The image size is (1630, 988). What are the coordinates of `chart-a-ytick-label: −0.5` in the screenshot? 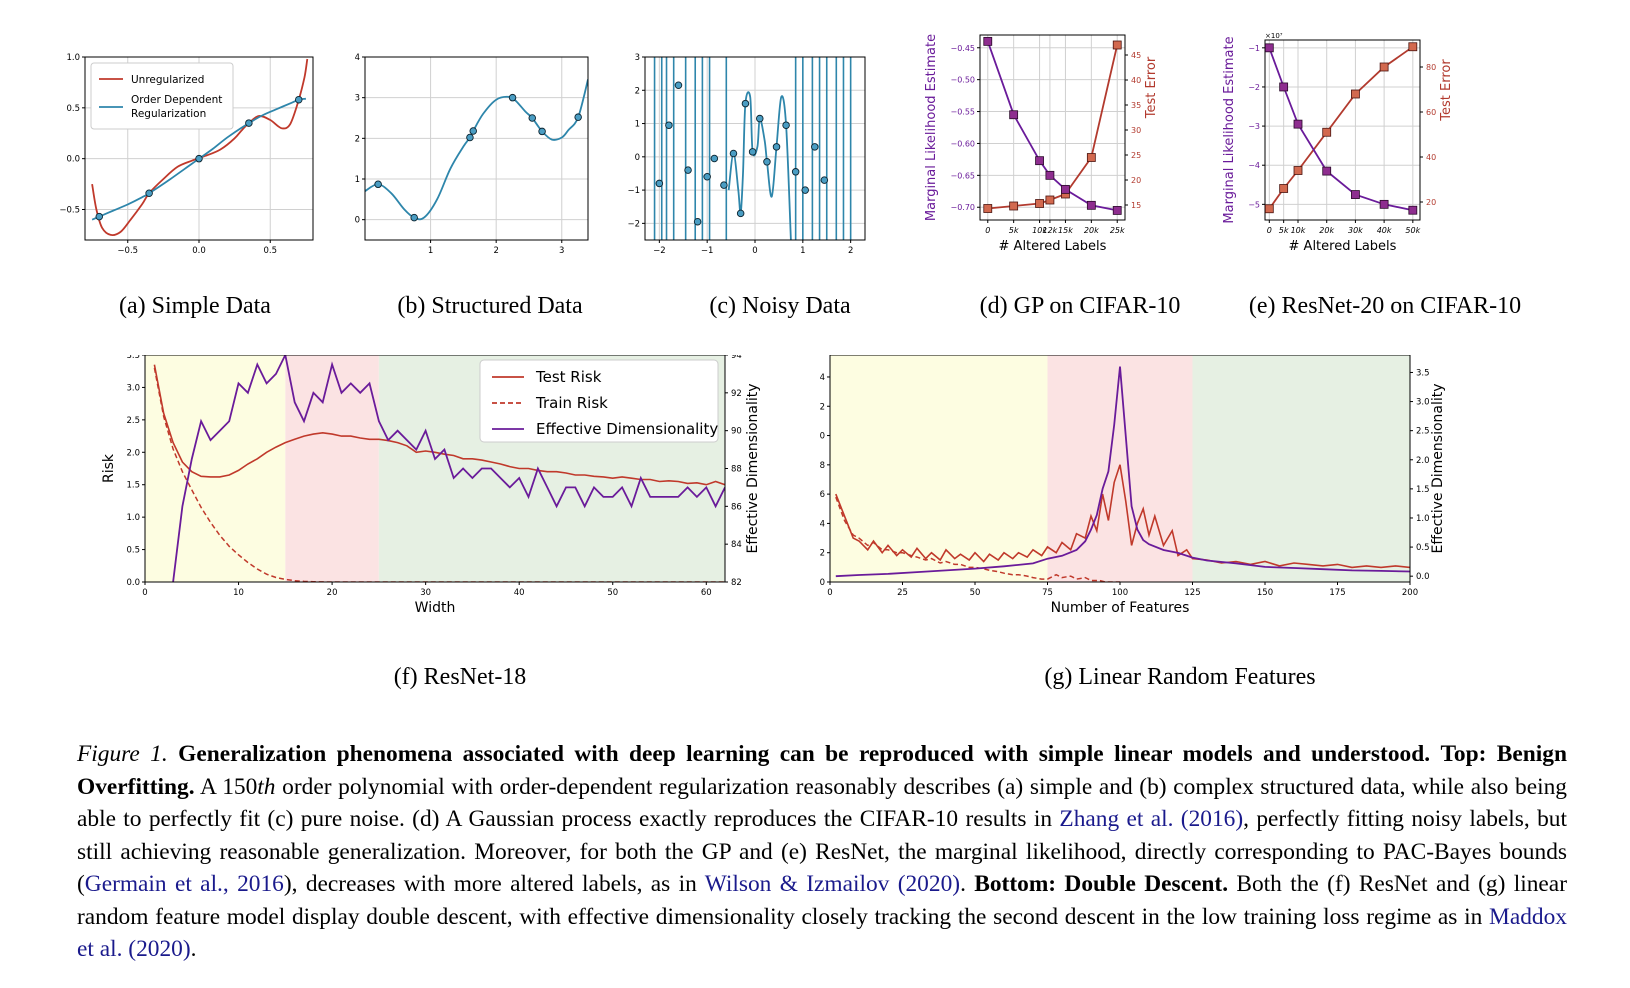 It's located at (69, 211).